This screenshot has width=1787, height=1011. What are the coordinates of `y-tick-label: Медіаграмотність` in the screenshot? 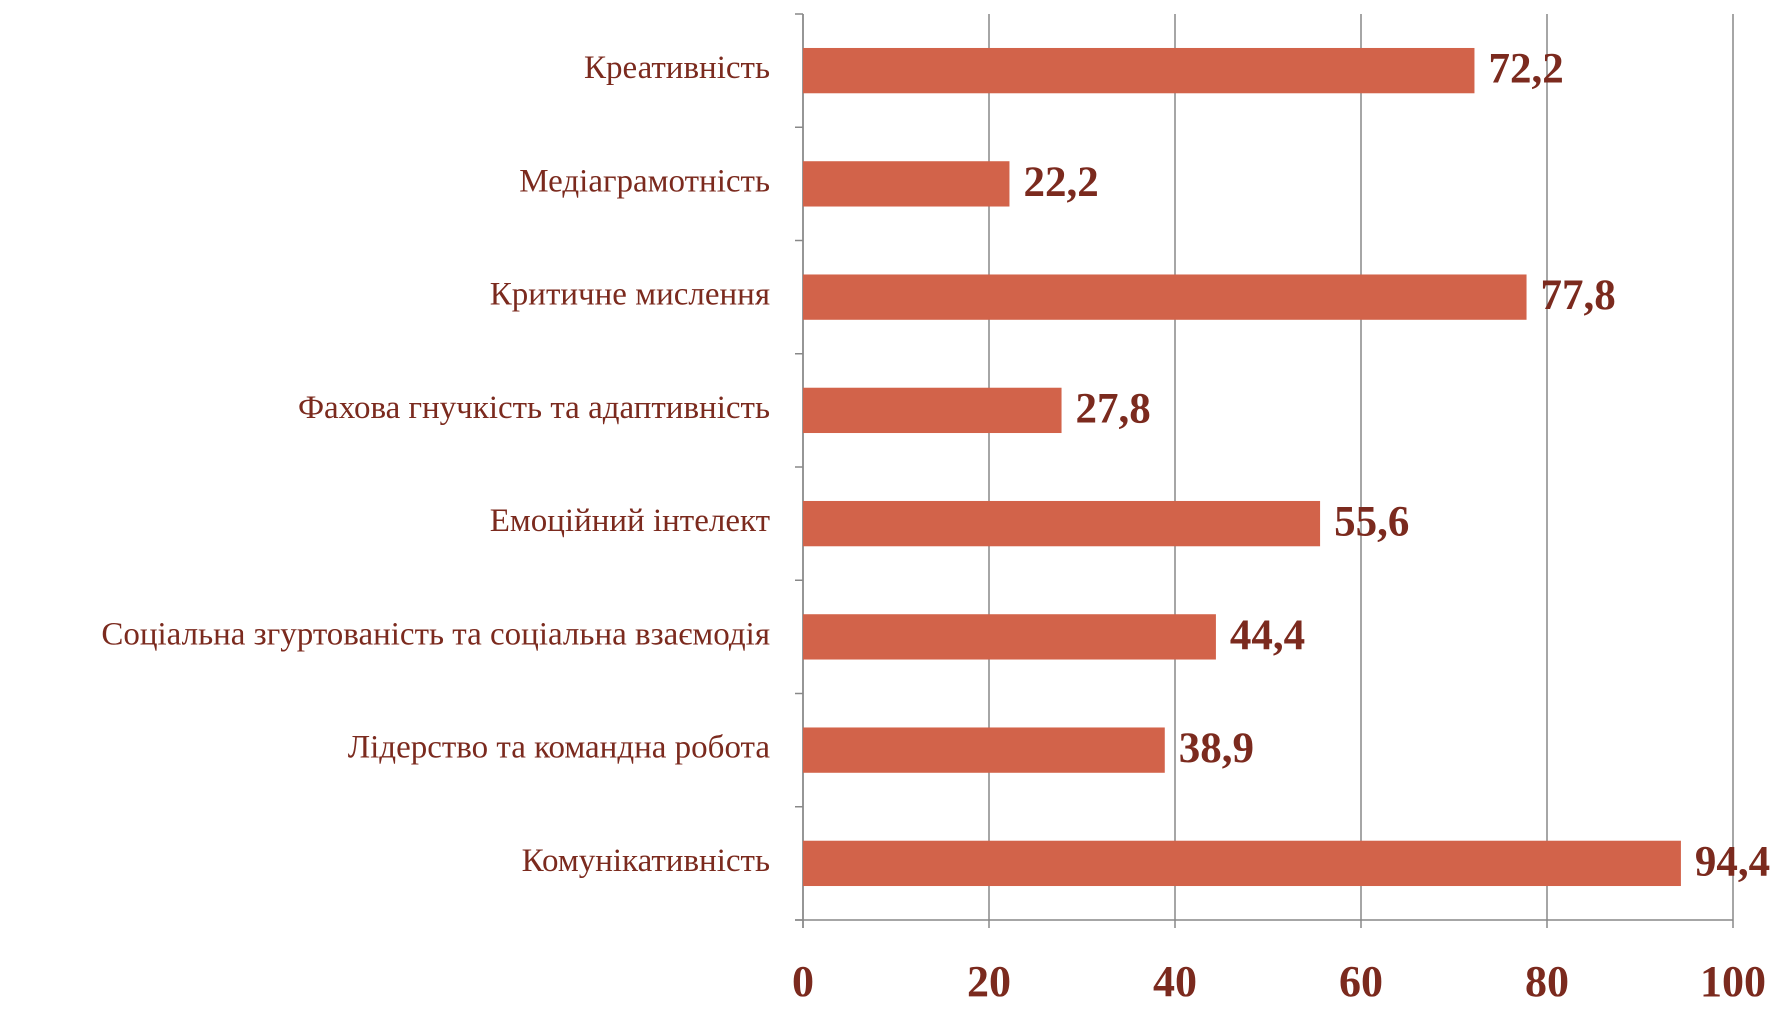 It's located at (644, 181).